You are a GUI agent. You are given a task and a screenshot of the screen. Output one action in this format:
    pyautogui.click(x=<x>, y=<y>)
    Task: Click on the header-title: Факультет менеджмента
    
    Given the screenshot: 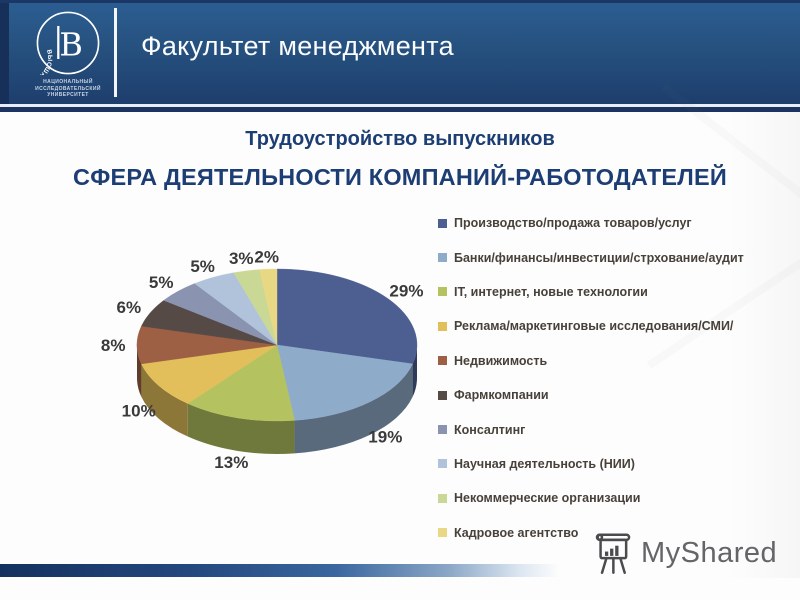 What is the action you would take?
    pyautogui.click(x=297, y=46)
    